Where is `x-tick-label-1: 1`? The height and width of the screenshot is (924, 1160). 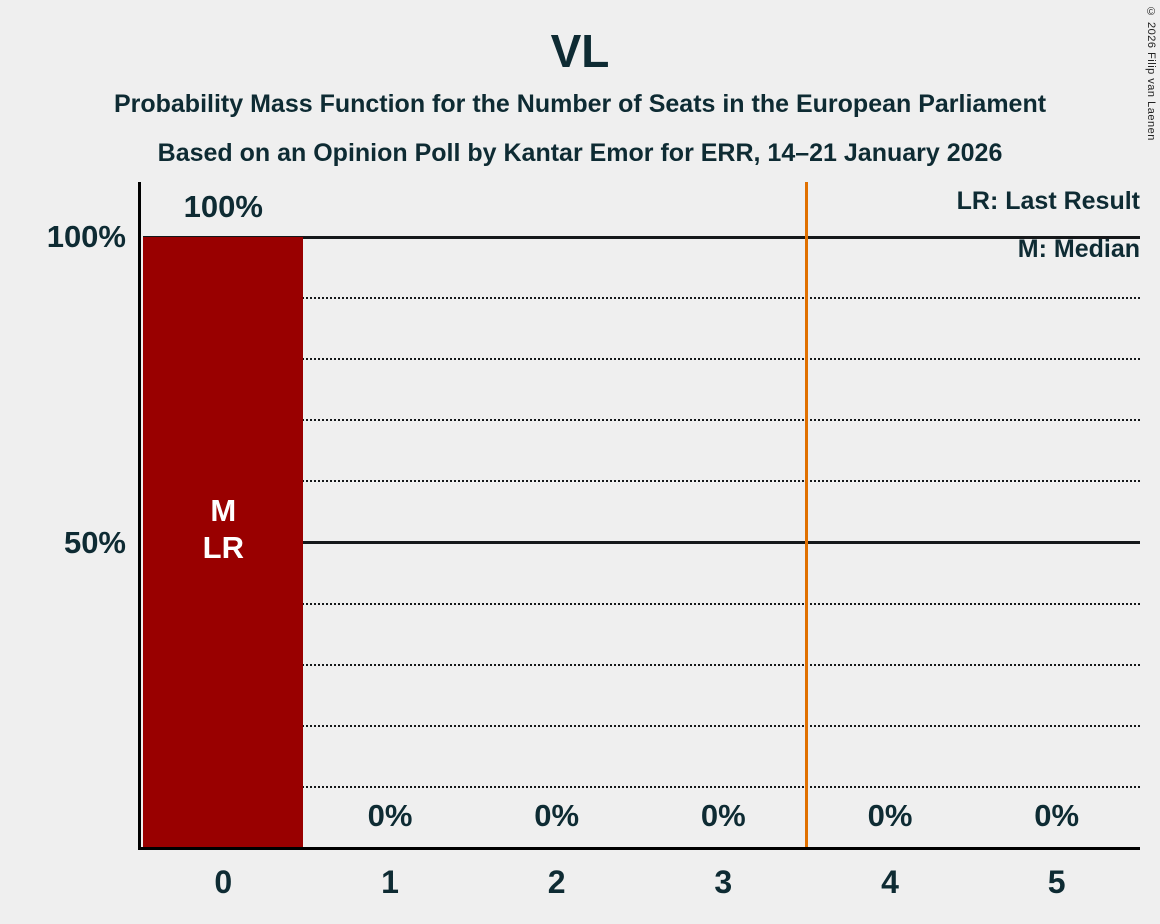
x-tick-label-1: 1 is located at coordinates (390, 882).